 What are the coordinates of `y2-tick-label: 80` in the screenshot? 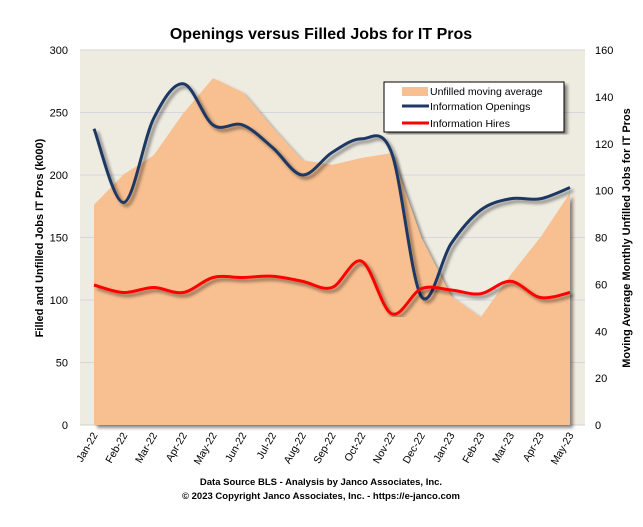 It's located at (601, 239).